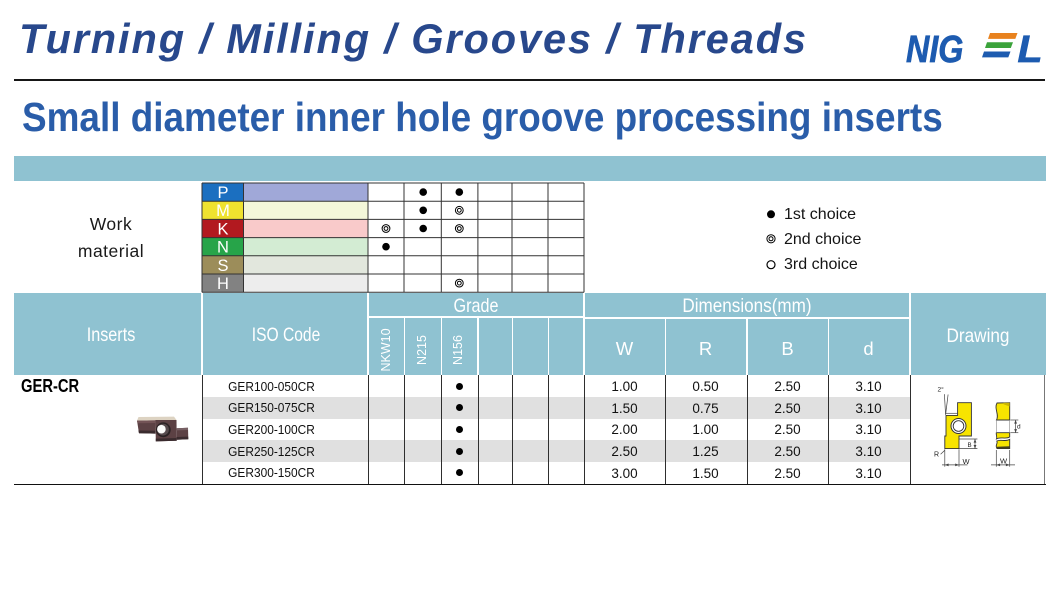  I want to click on svg-text: R, so click(936, 454).